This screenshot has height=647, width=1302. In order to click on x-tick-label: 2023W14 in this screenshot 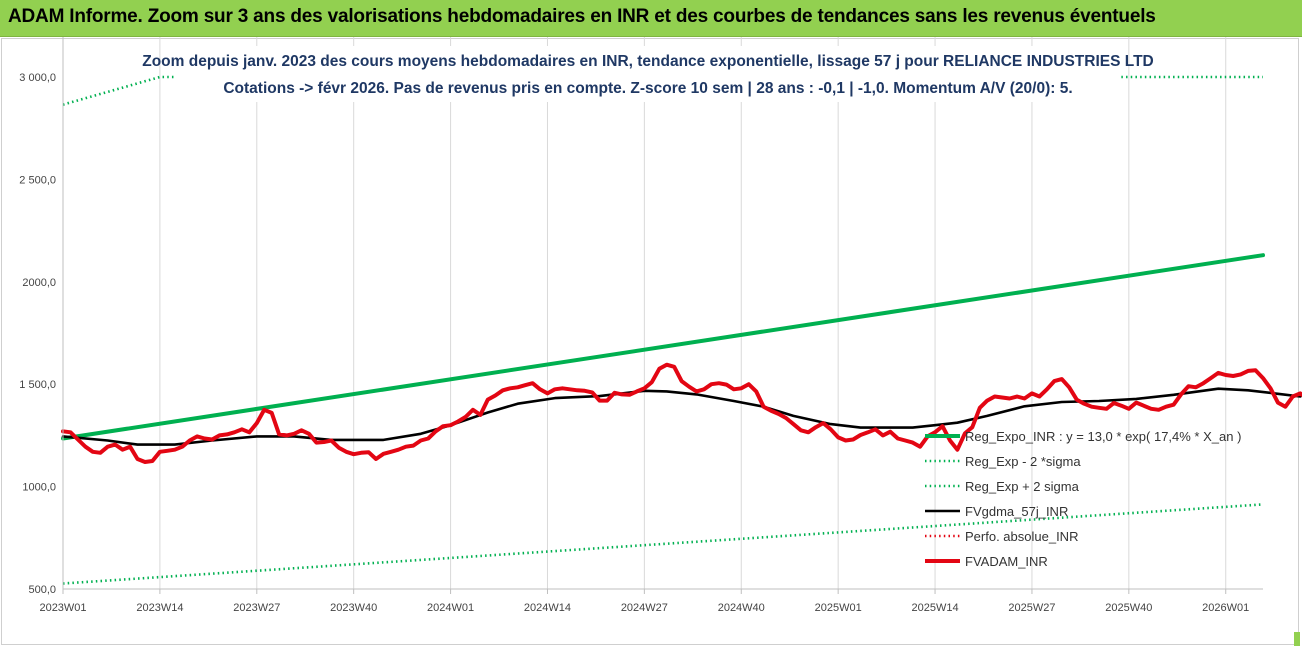, I will do `click(159, 608)`.